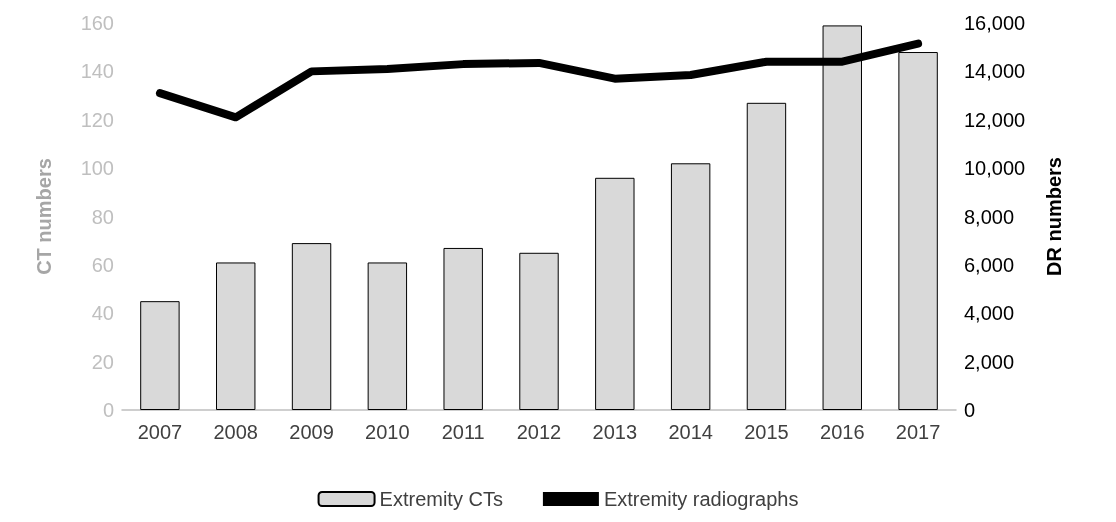  Describe the element at coordinates (989, 361) in the screenshot. I see `y2-tick-label: 2,000` at that location.